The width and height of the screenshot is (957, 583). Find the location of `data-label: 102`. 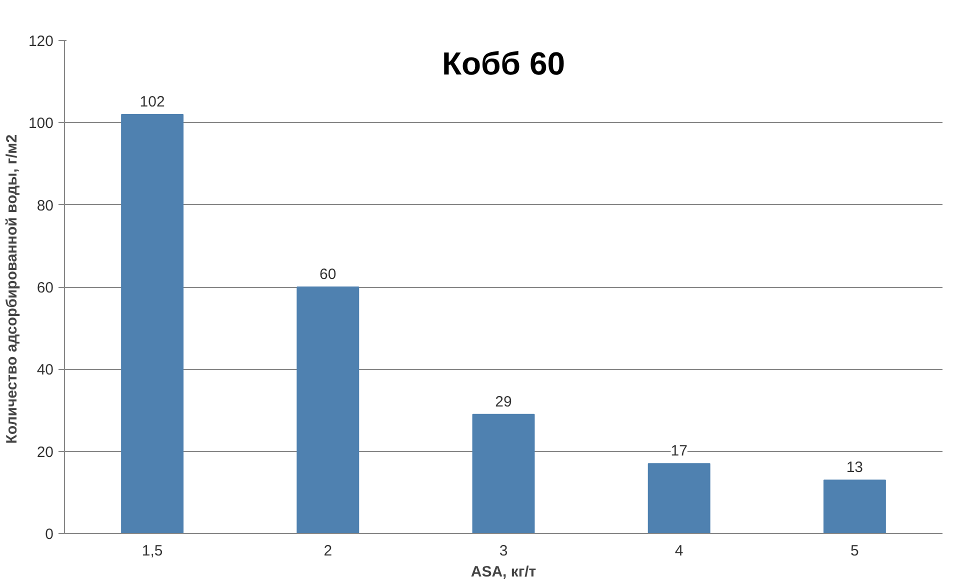

data-label: 102 is located at coordinates (152, 101).